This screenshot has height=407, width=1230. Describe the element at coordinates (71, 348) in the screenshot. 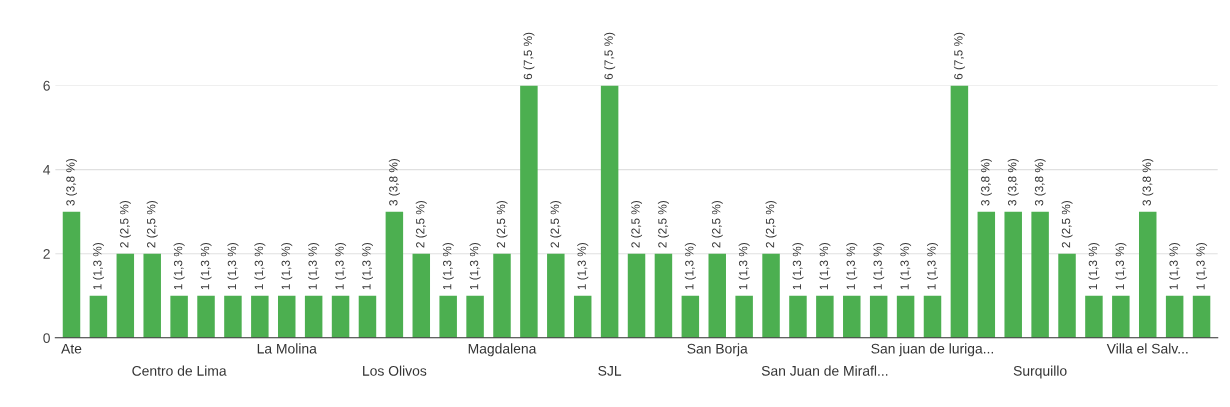

I see `x-tick-label: Ate` at that location.